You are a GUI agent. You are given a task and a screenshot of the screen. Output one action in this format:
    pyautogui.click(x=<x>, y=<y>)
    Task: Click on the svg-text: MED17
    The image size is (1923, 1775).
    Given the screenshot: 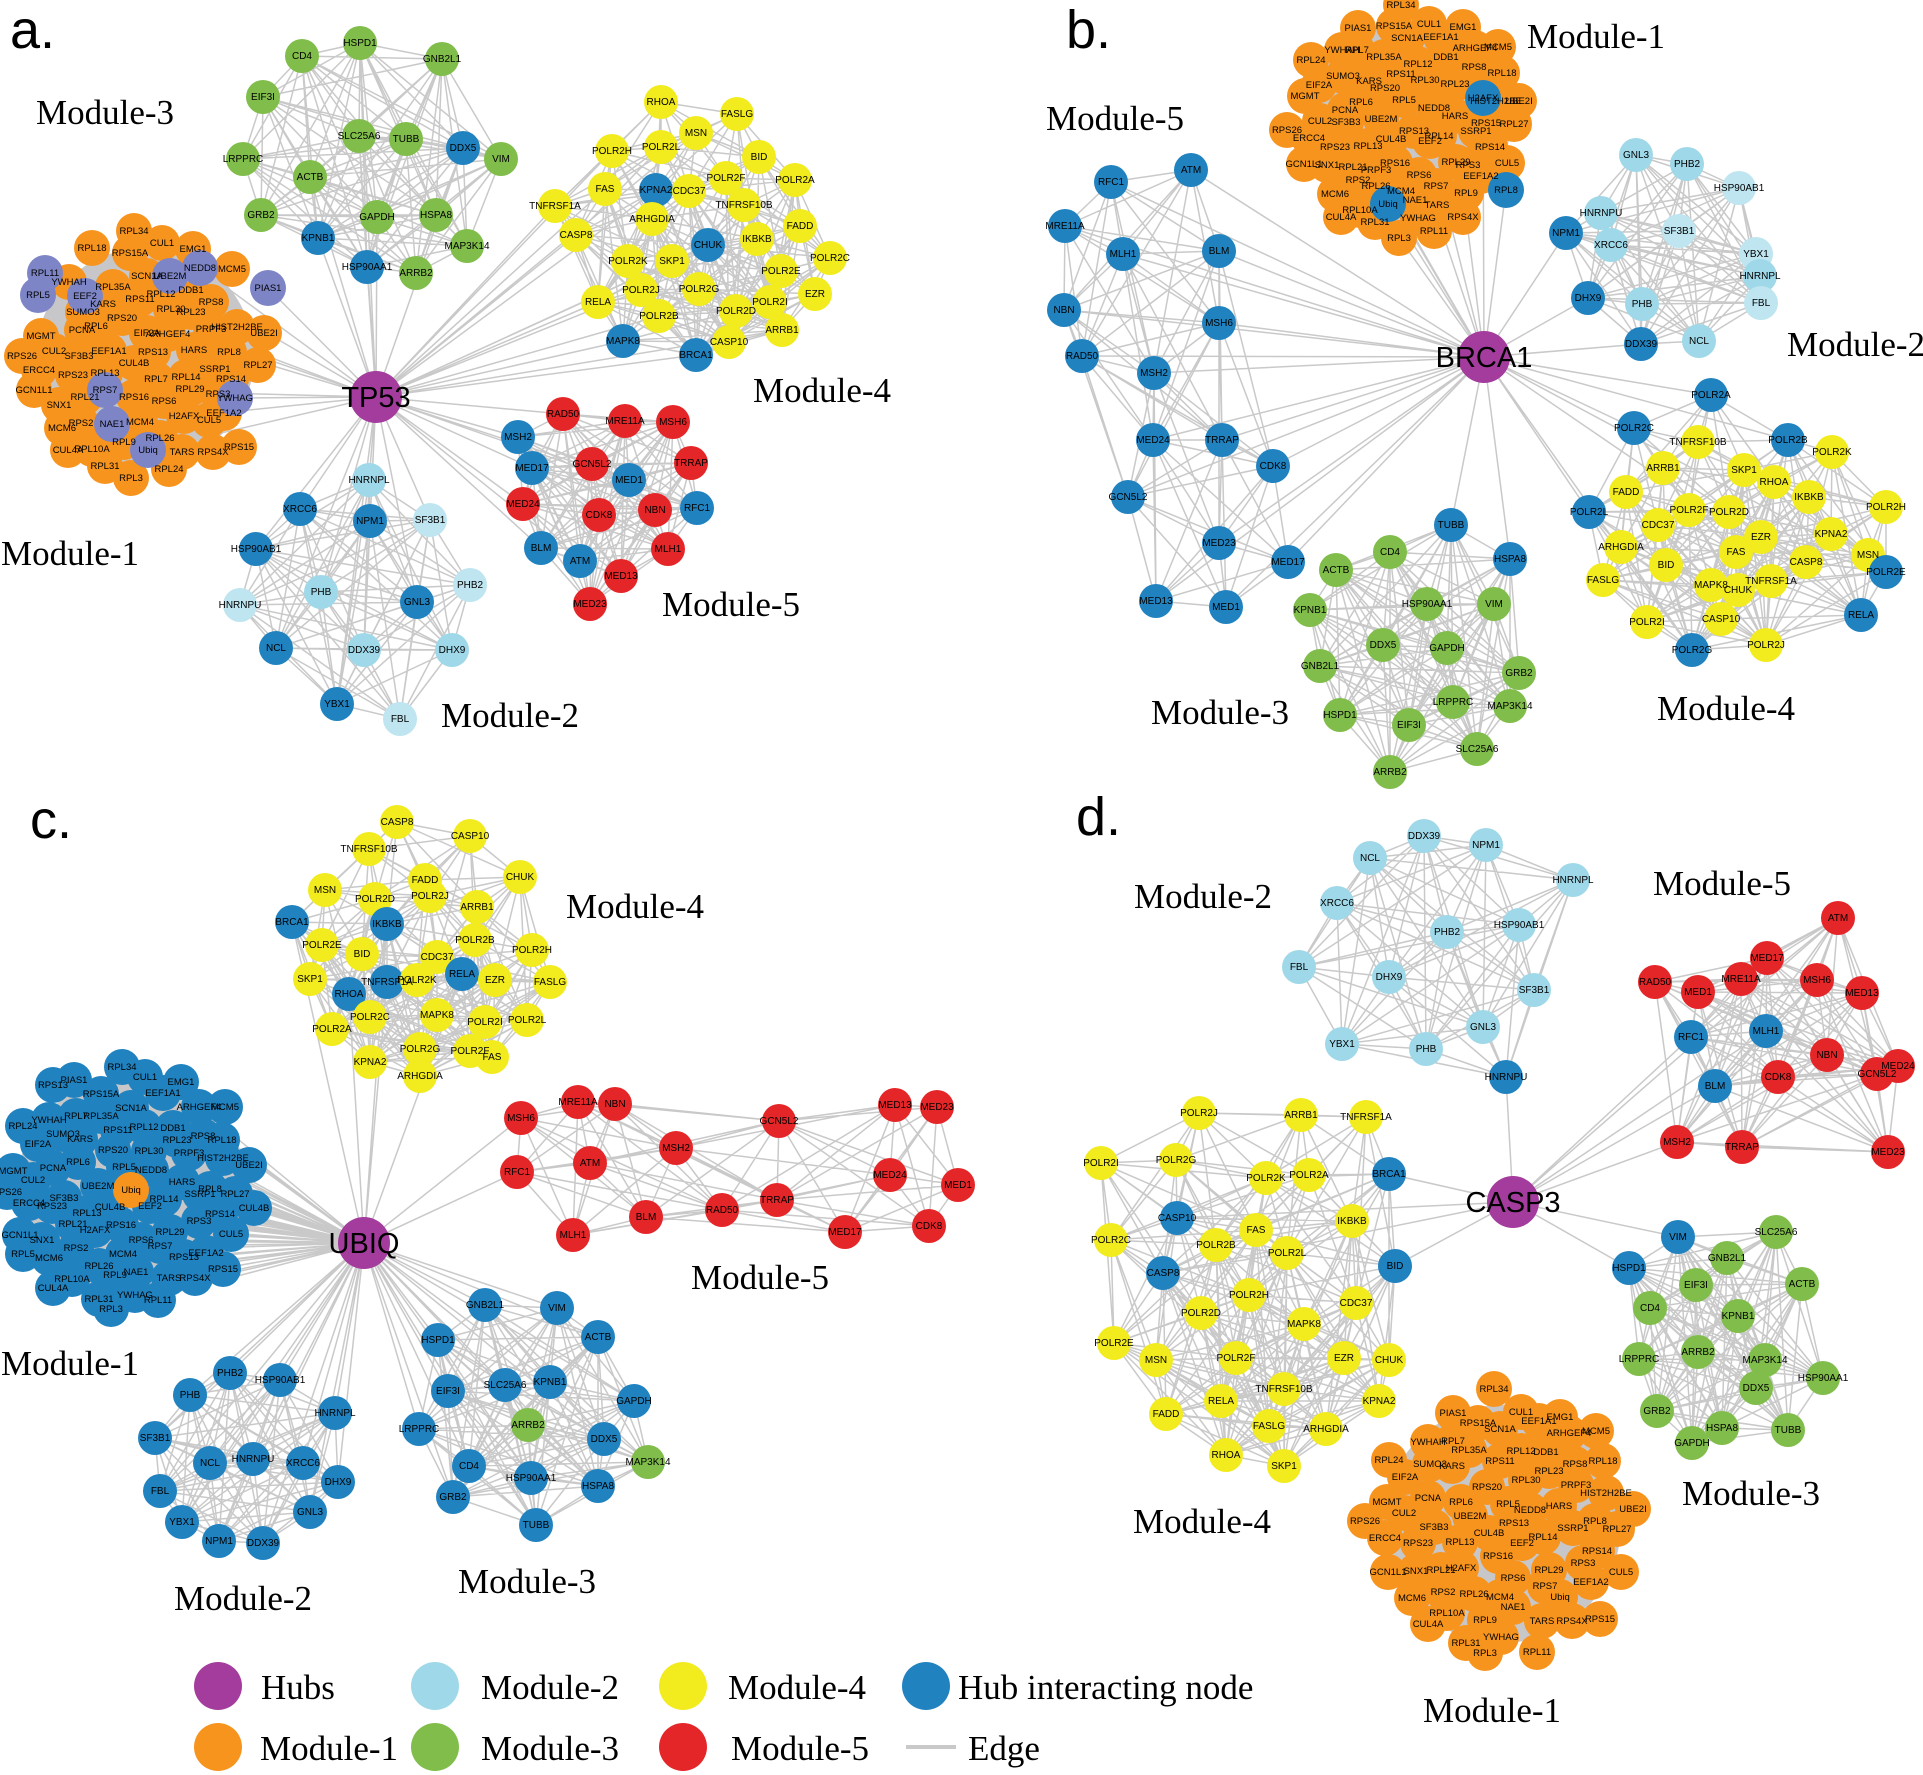 What is the action you would take?
    pyautogui.click(x=1288, y=562)
    